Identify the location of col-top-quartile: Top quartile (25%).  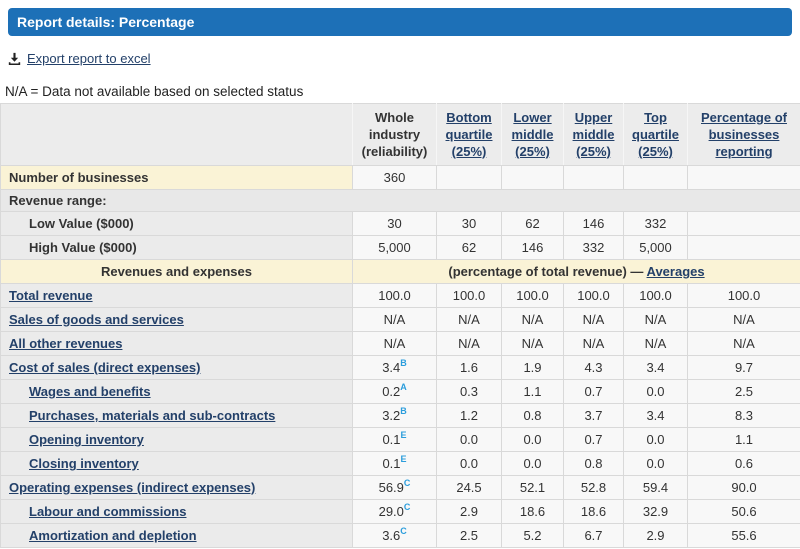
(656, 135).